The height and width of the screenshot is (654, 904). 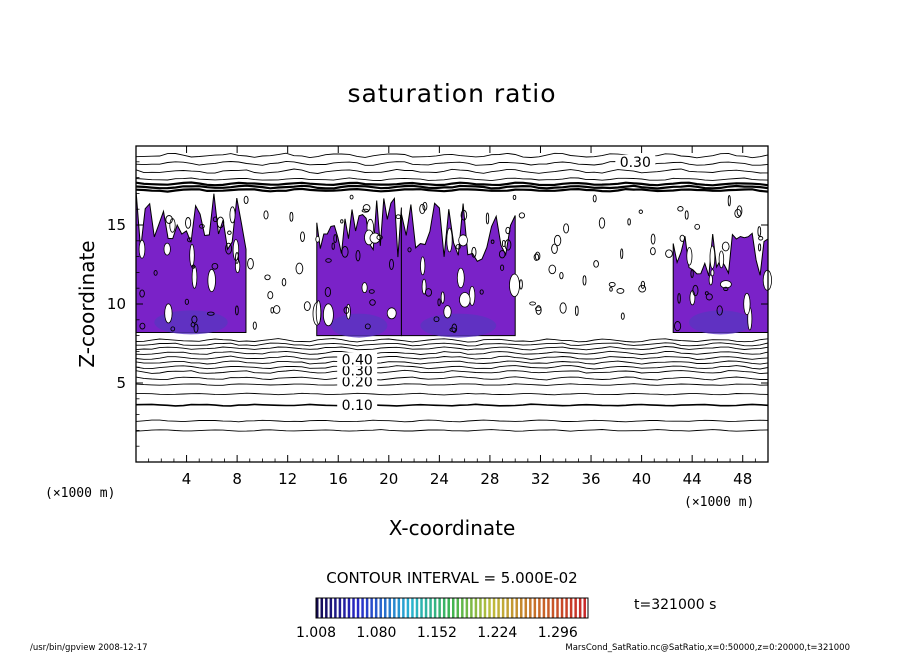 I want to click on y-tick-label: 5, so click(x=121, y=383).